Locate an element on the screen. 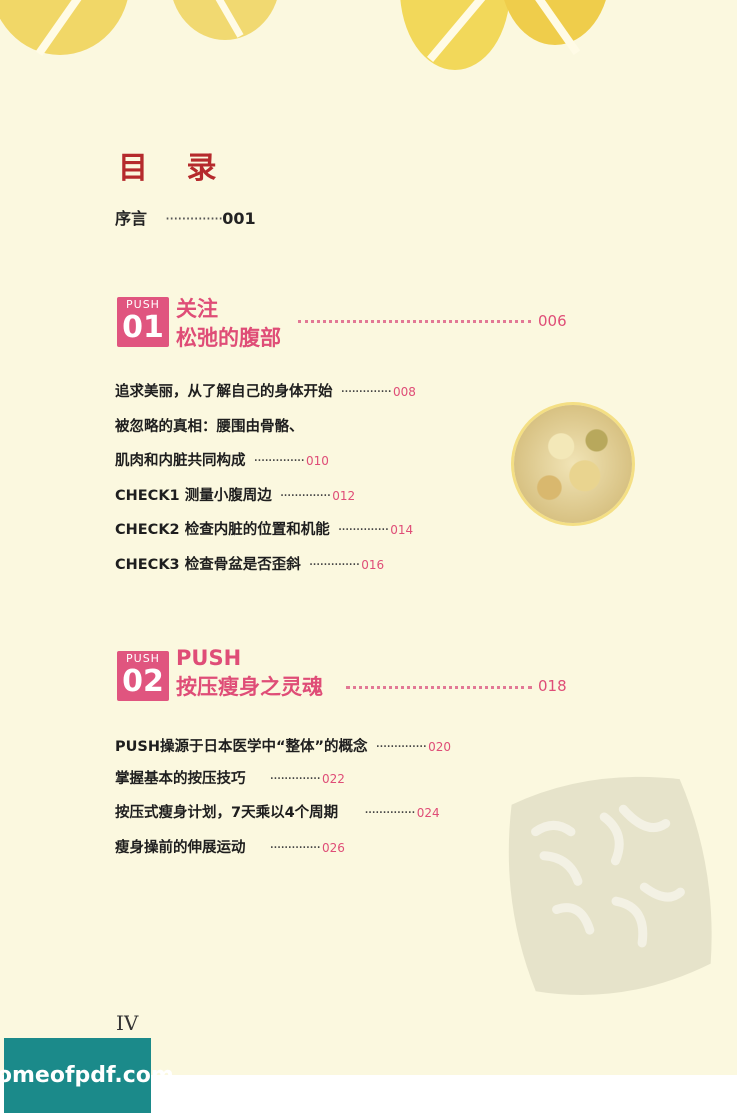 The height and width of the screenshot is (1113, 737). section-title-line: 按压瘦身之灵魂 is located at coordinates (249, 687).